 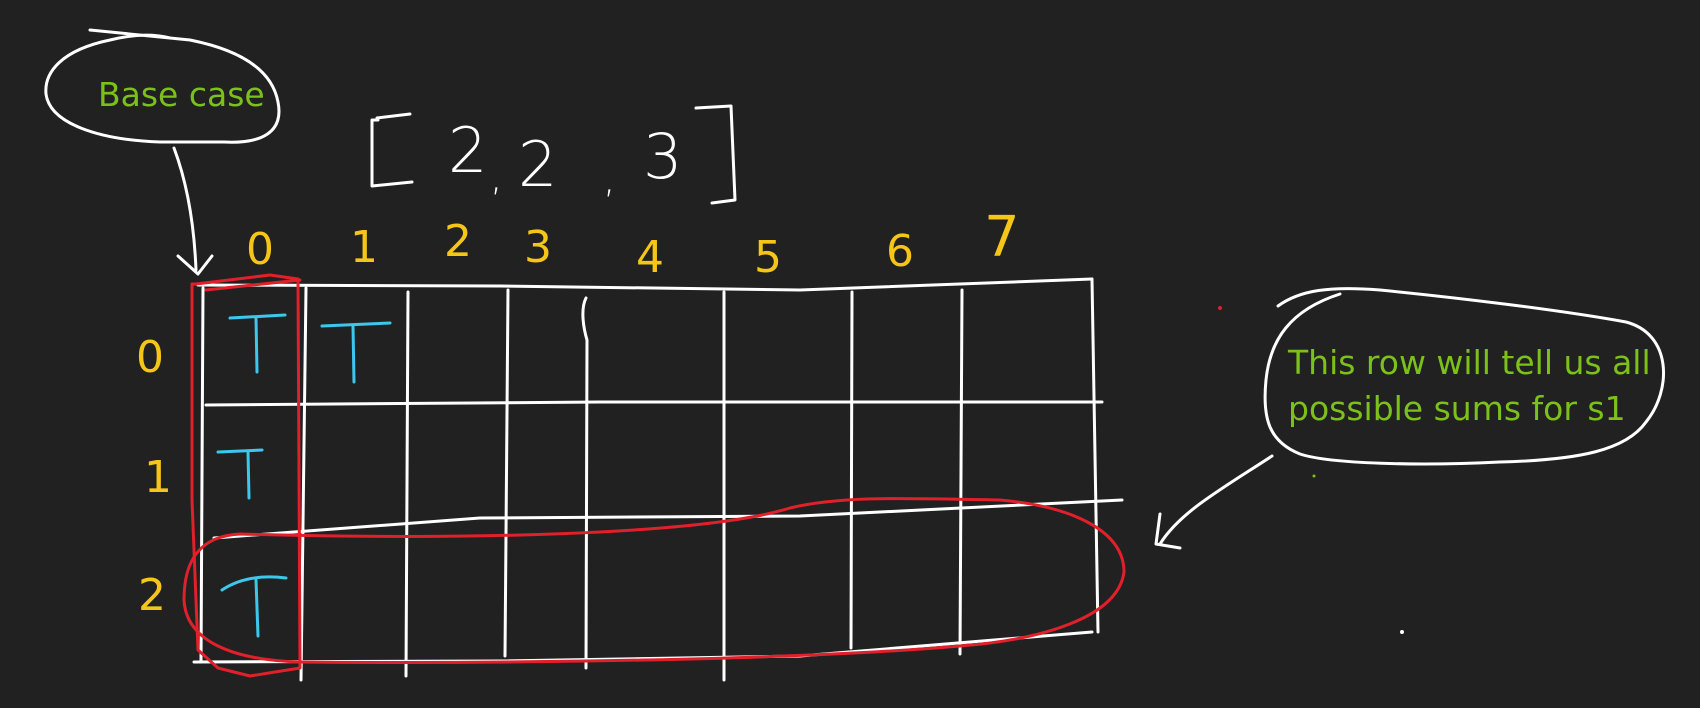 What do you see at coordinates (181, 94) in the screenshot?
I see `base-case-label: Base case` at bounding box center [181, 94].